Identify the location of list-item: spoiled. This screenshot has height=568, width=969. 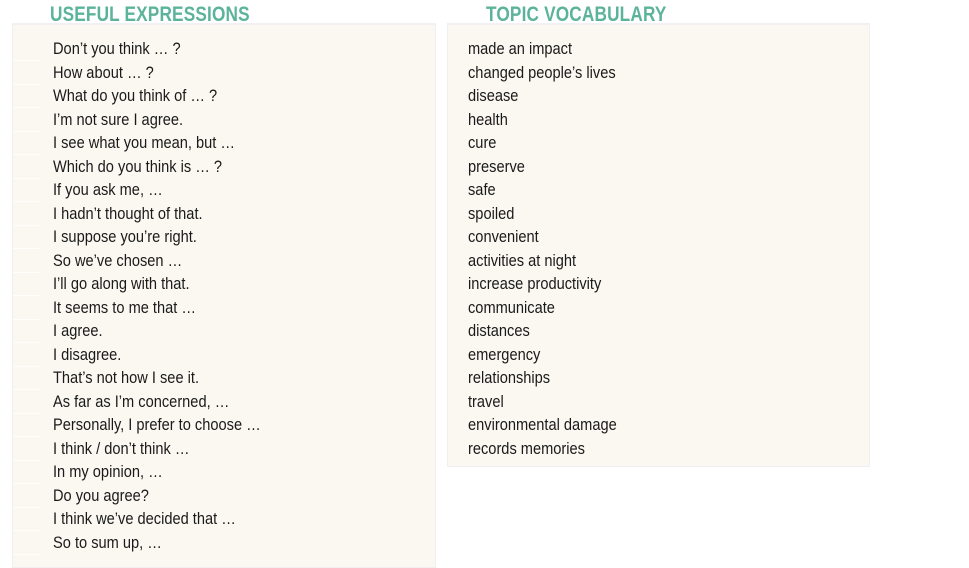
(491, 213).